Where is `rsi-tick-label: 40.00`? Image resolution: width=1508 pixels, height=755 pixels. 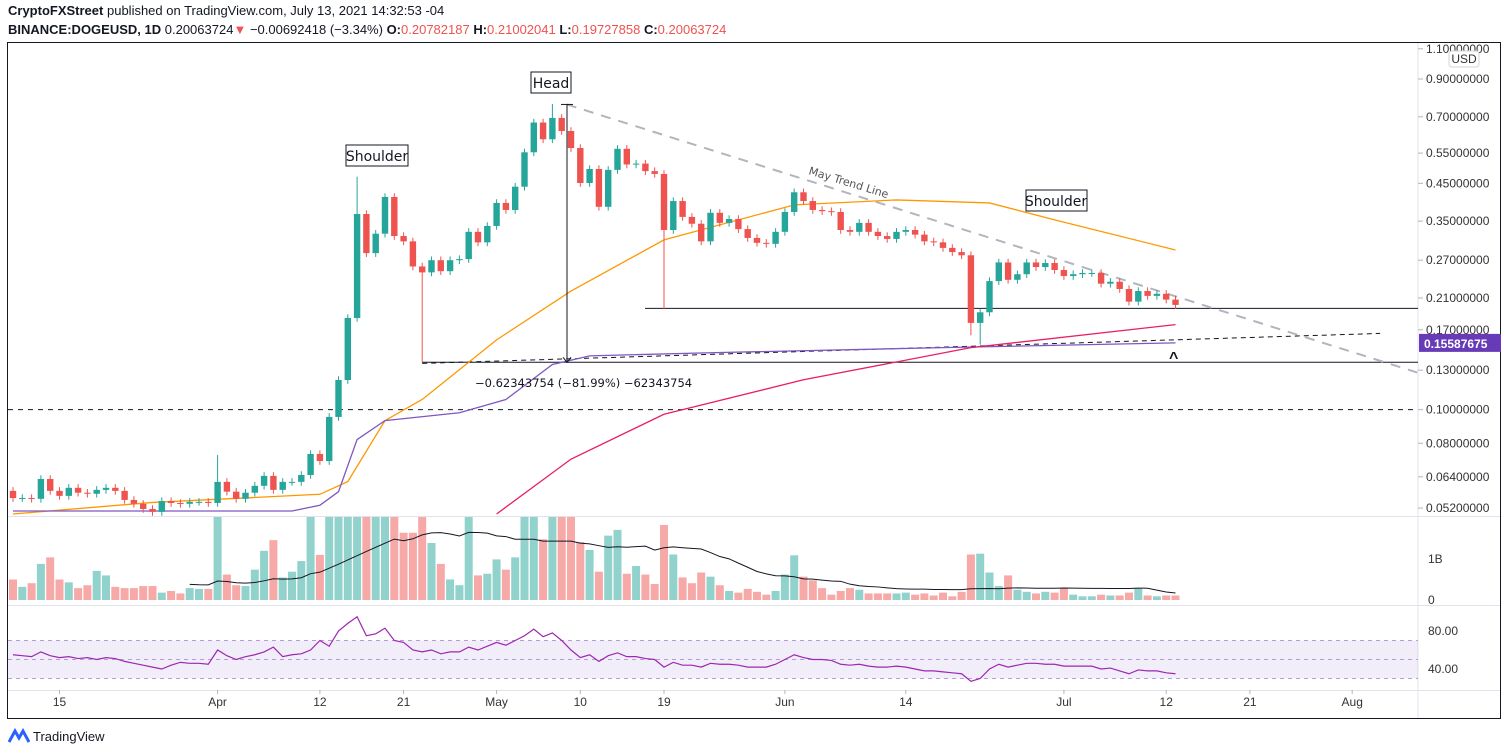 rsi-tick-label: 40.00 is located at coordinates (1443, 669).